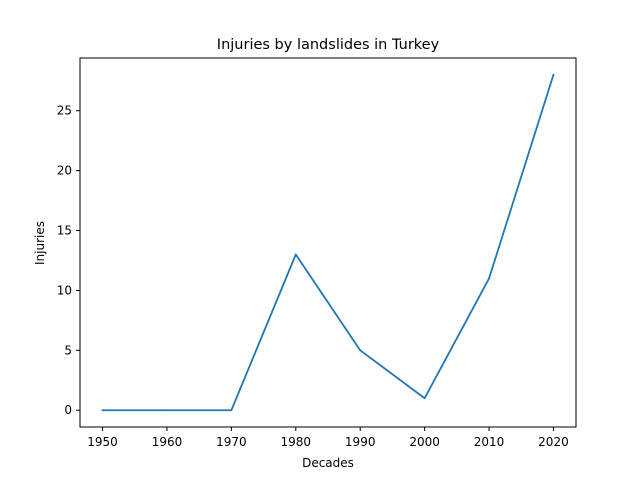 This screenshot has width=640, height=480. What do you see at coordinates (328, 45) in the screenshot?
I see `chart-title: Injuries by landslides in Turkey` at bounding box center [328, 45].